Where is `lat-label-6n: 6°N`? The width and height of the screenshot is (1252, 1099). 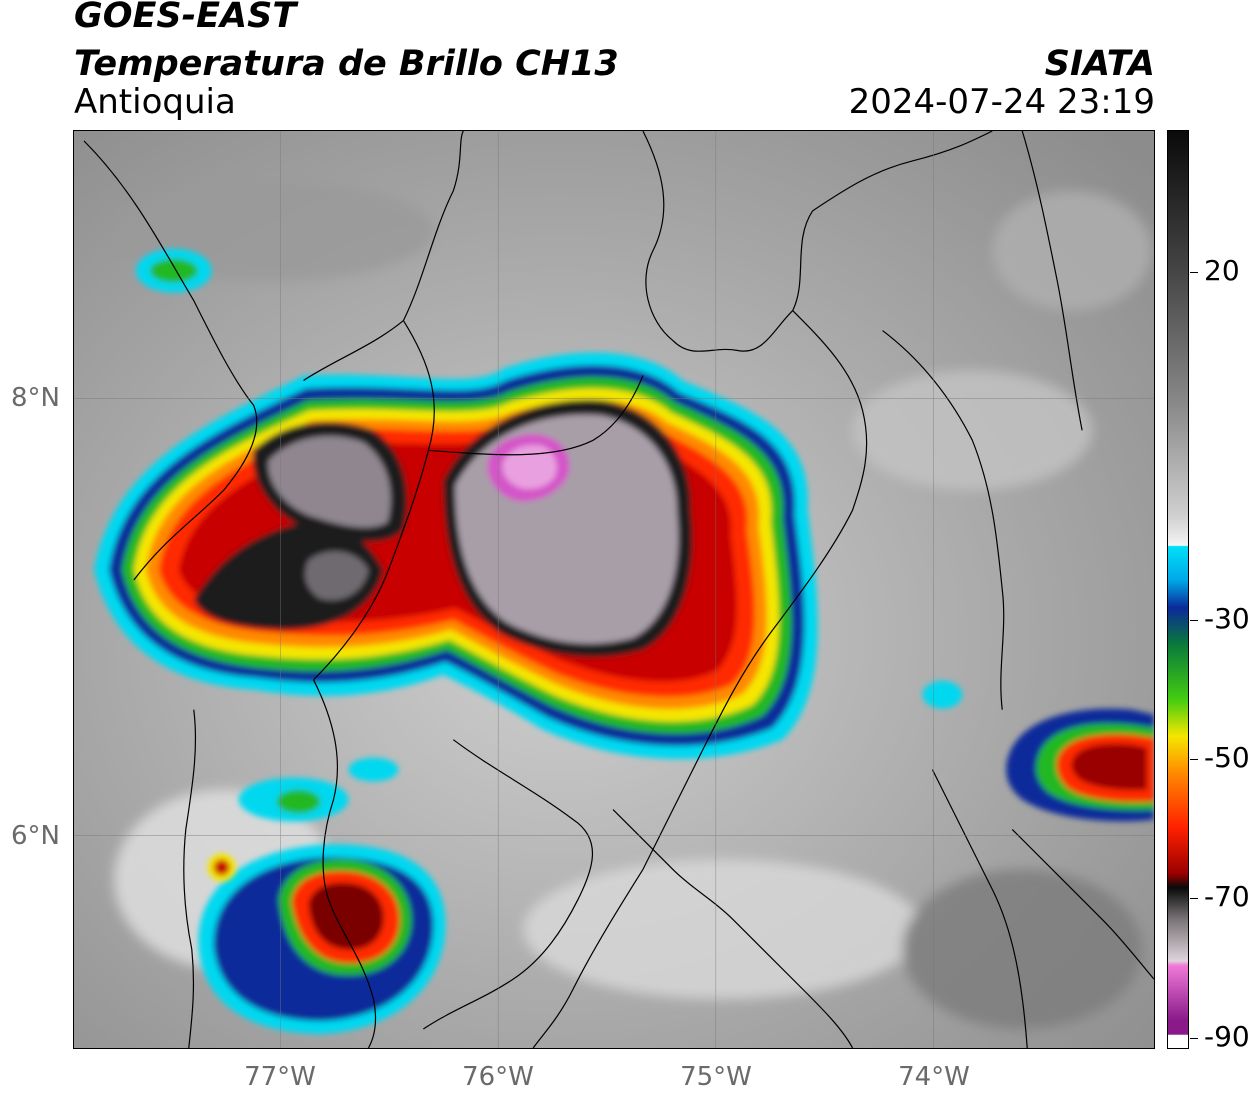
lat-label-6n: 6°N is located at coordinates (35, 836).